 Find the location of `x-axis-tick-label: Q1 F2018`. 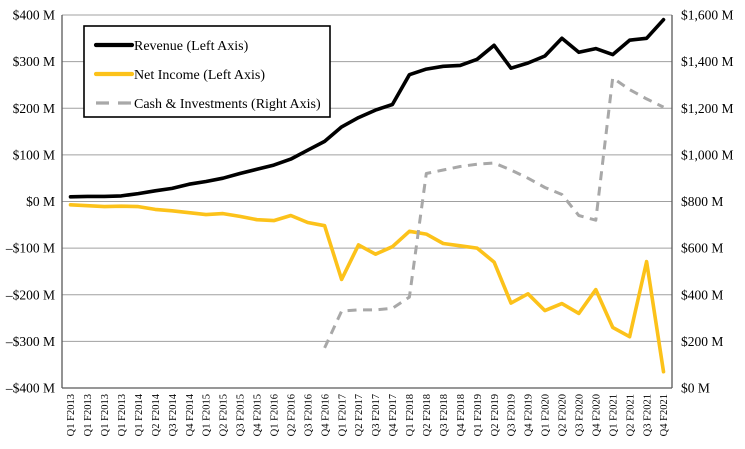

x-axis-tick-label: Q1 F2018 is located at coordinates (410, 415).